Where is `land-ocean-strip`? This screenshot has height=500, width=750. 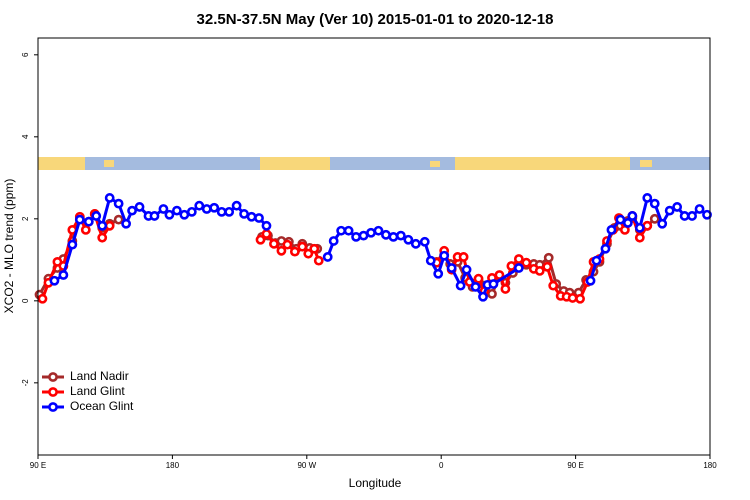
land-ocean-strip is located at coordinates (374, 163).